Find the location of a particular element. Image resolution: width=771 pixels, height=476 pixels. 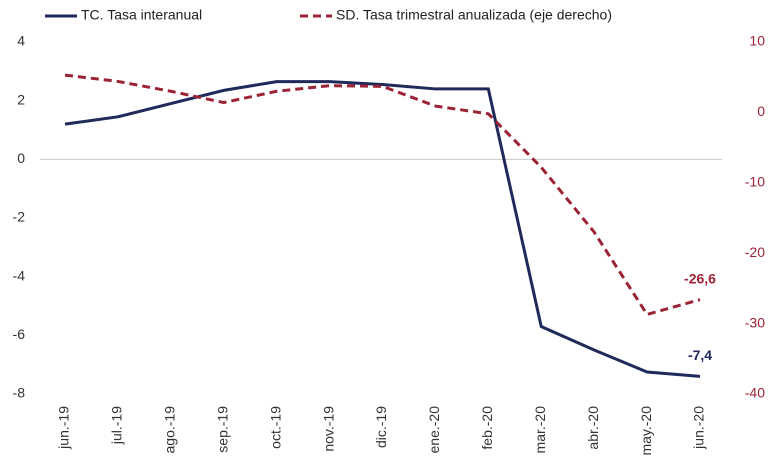

x-tick-label: ago.-19 is located at coordinates (170, 430).